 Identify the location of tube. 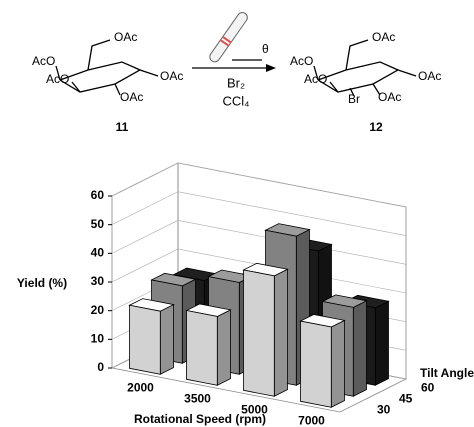
(228, 37).